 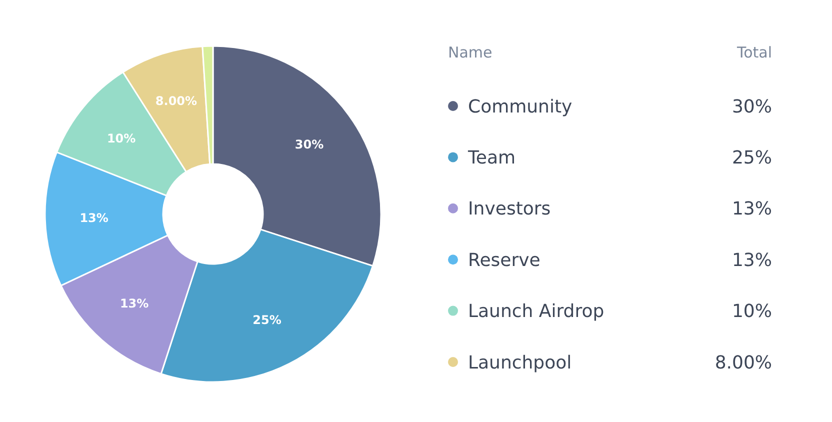 What do you see at coordinates (520, 107) in the screenshot?
I see `legend-label: Community` at bounding box center [520, 107].